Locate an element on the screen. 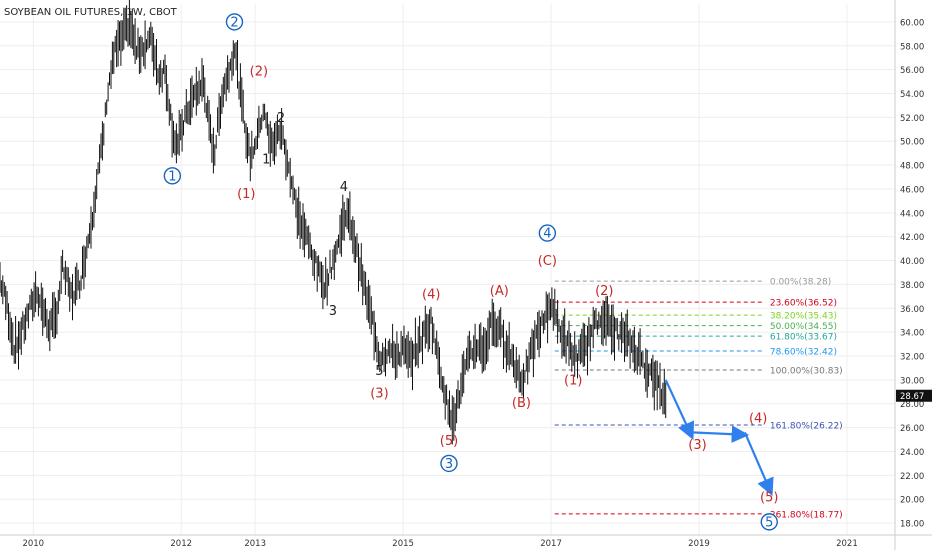 Image resolution: width=932 pixels, height=550 pixels. y-tick-label: 40.00 is located at coordinates (912, 262).